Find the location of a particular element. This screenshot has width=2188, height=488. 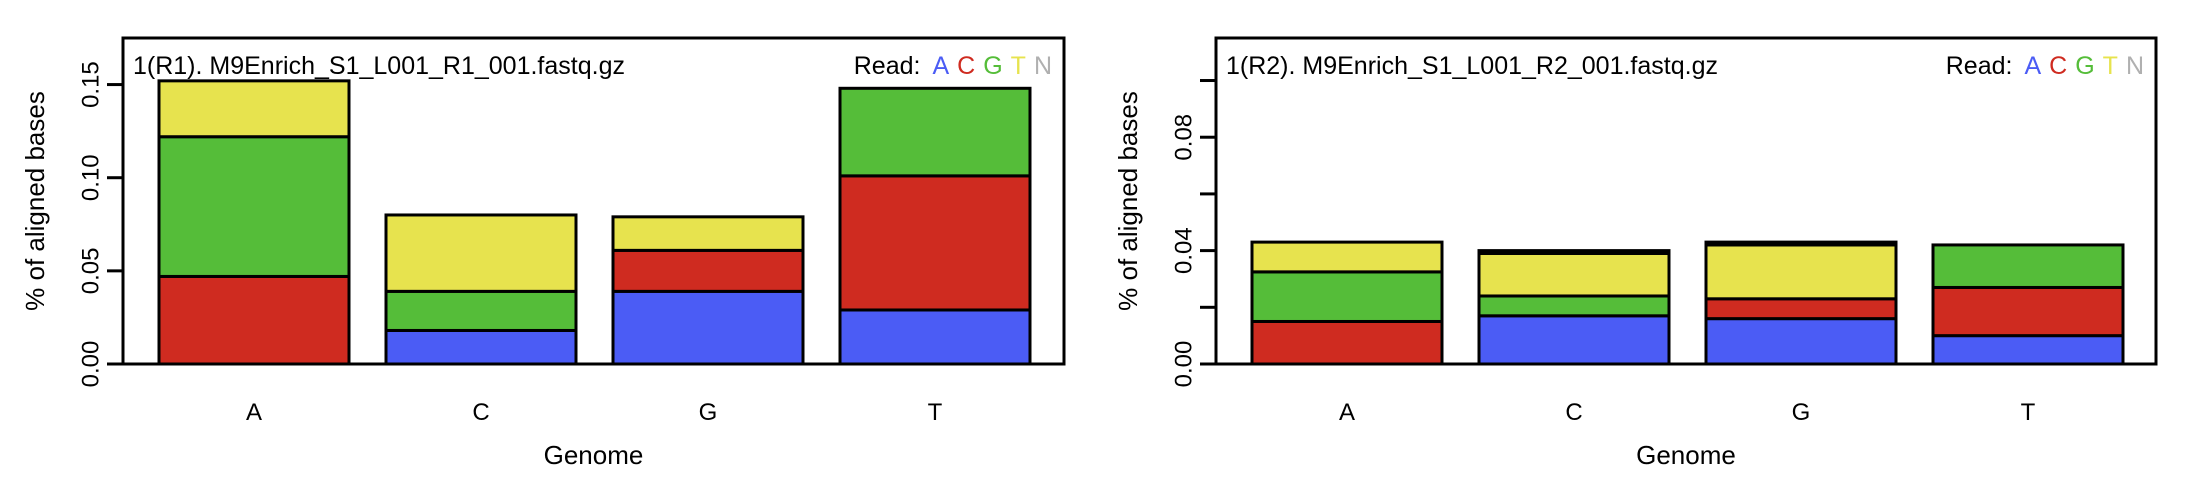

y-tick-label: 0.05 is located at coordinates (91, 270).